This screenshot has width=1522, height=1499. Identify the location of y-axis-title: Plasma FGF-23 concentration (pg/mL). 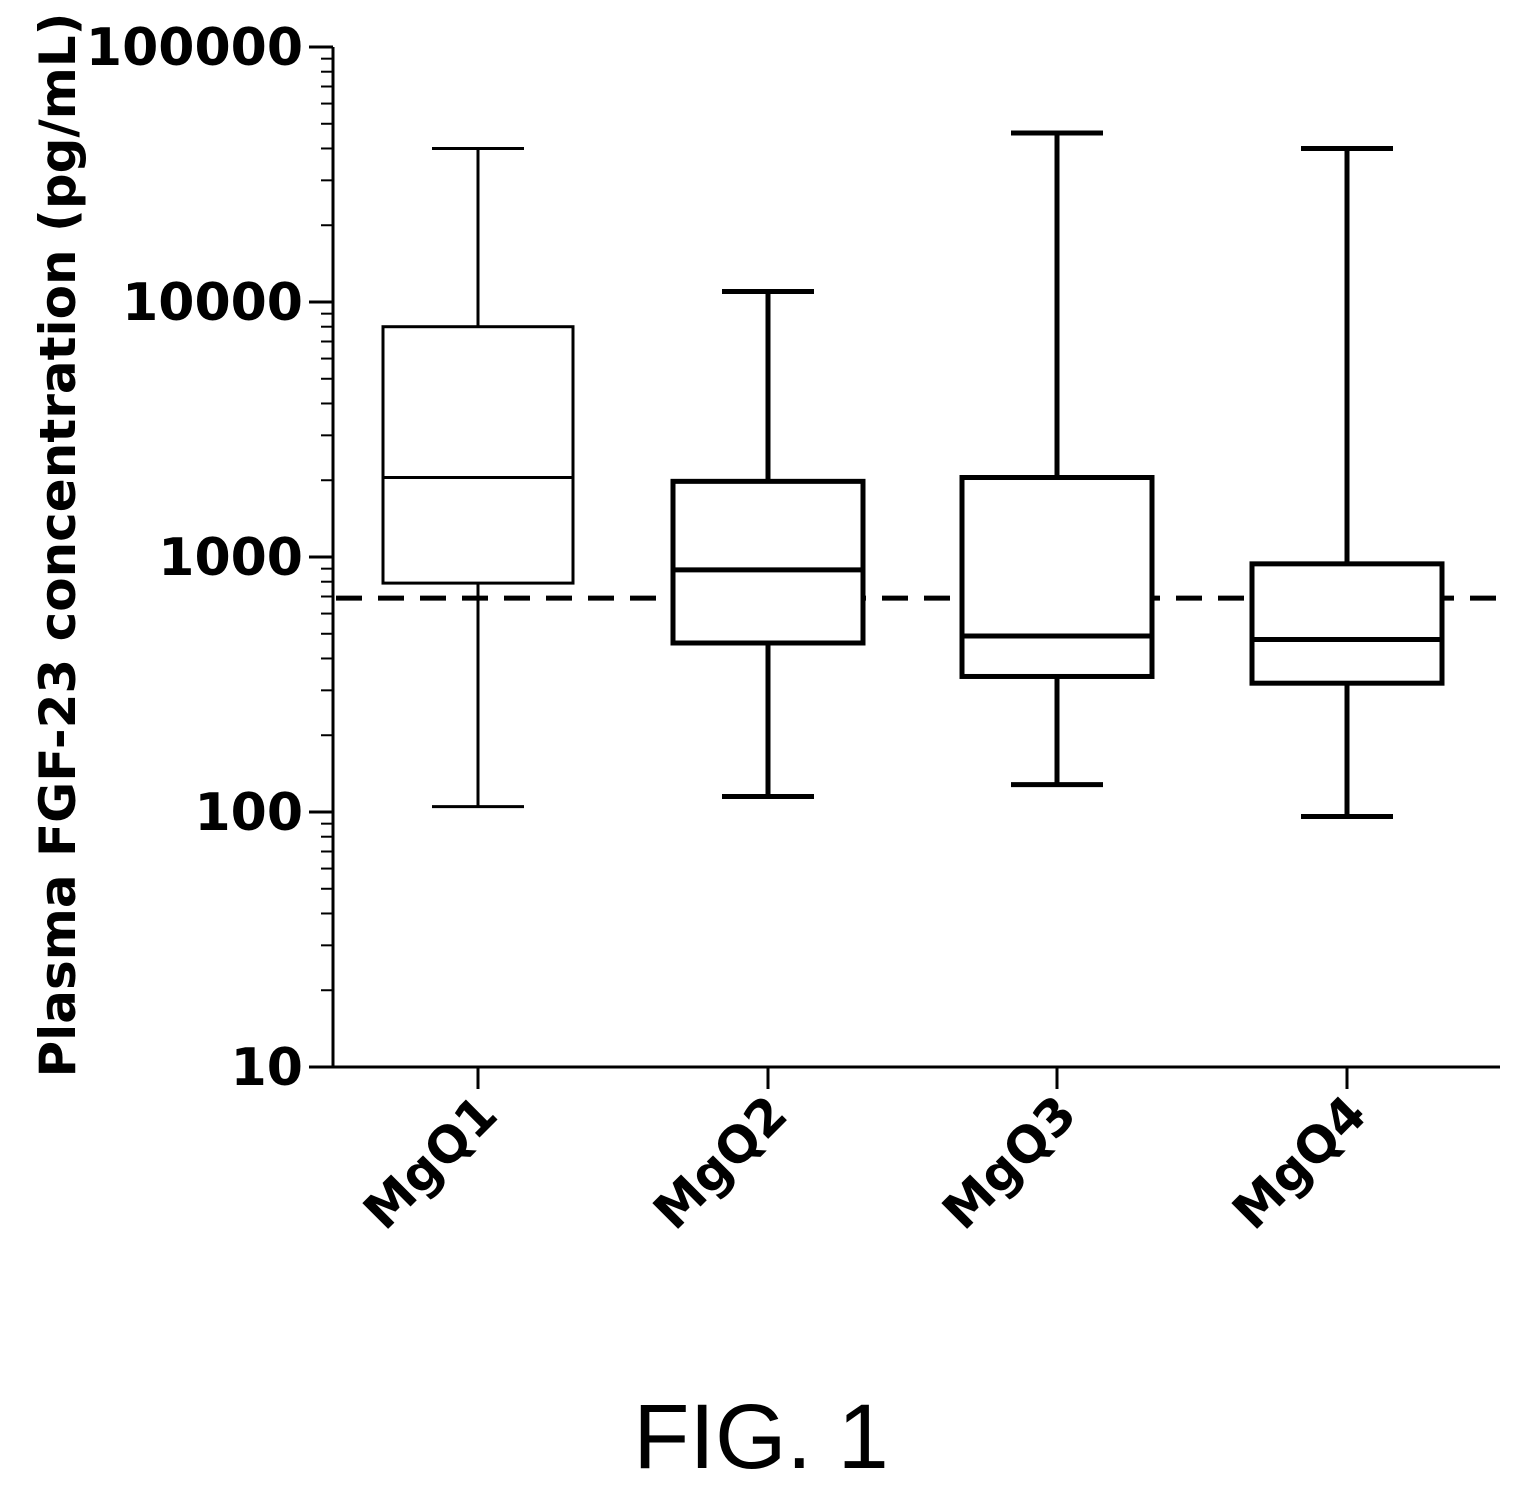
(58, 544).